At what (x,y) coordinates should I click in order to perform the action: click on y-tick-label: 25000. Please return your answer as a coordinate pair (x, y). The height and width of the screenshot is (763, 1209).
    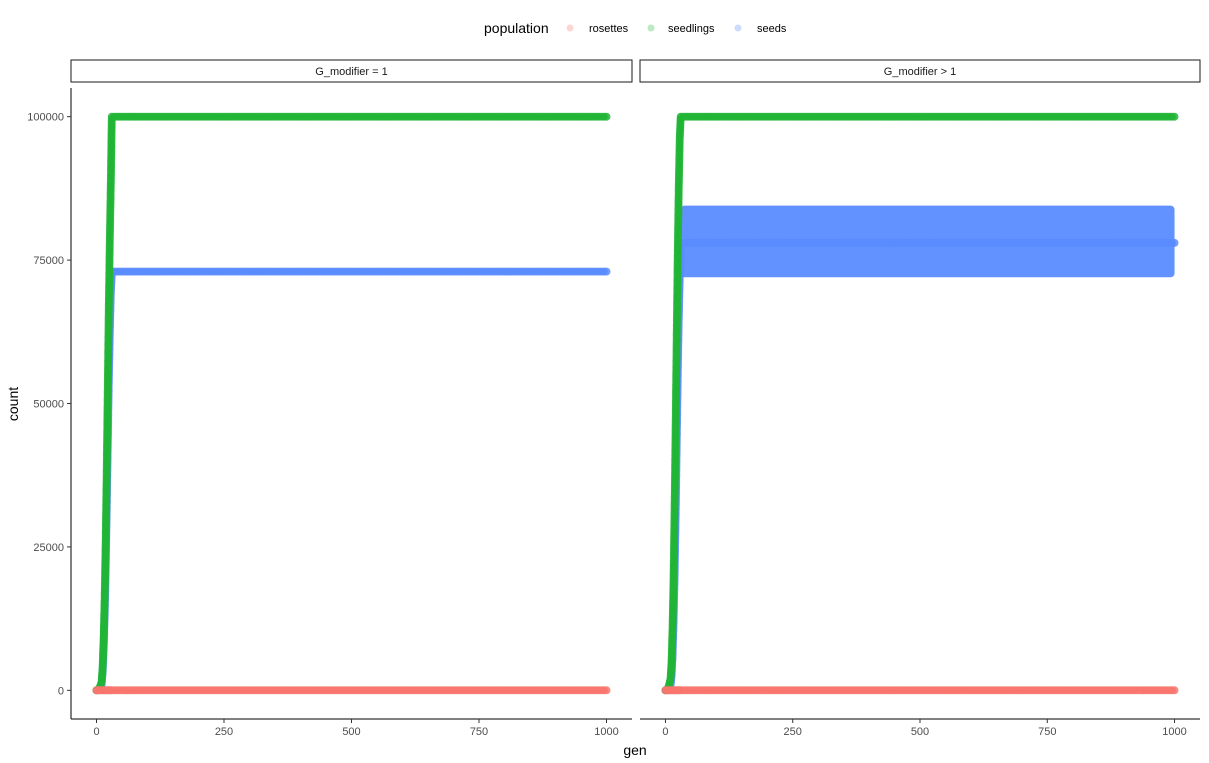
    Looking at the image, I should click on (48, 548).